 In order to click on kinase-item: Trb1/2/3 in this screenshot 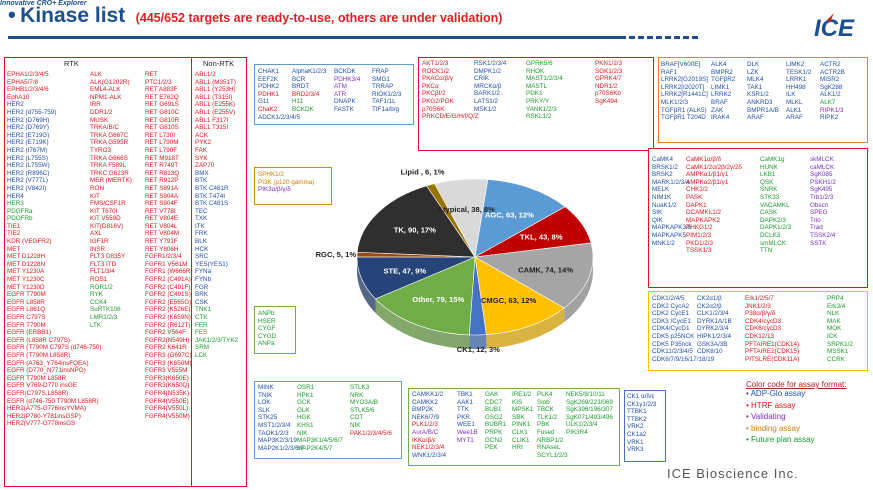, I will do `click(822, 197)`.